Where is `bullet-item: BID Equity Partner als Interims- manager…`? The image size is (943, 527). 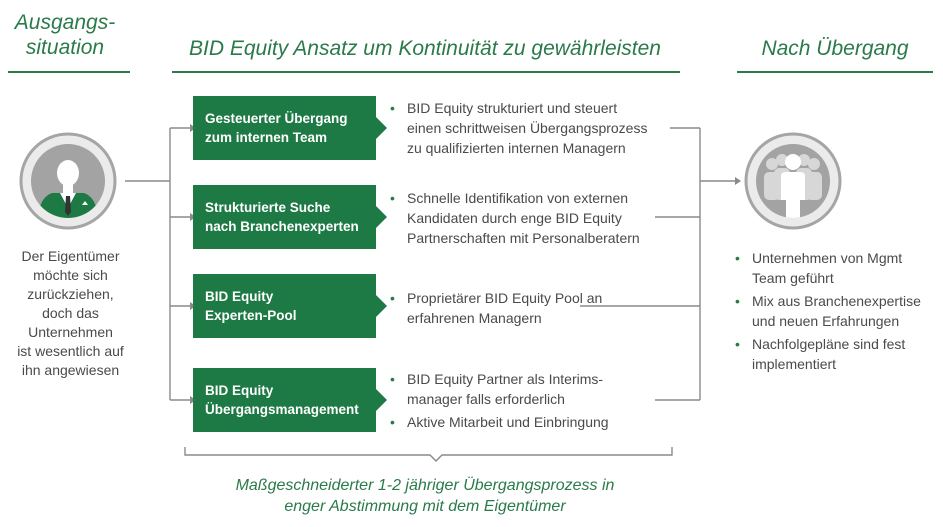 bullet-item: BID Equity Partner als Interims- manager… is located at coordinates (532, 389).